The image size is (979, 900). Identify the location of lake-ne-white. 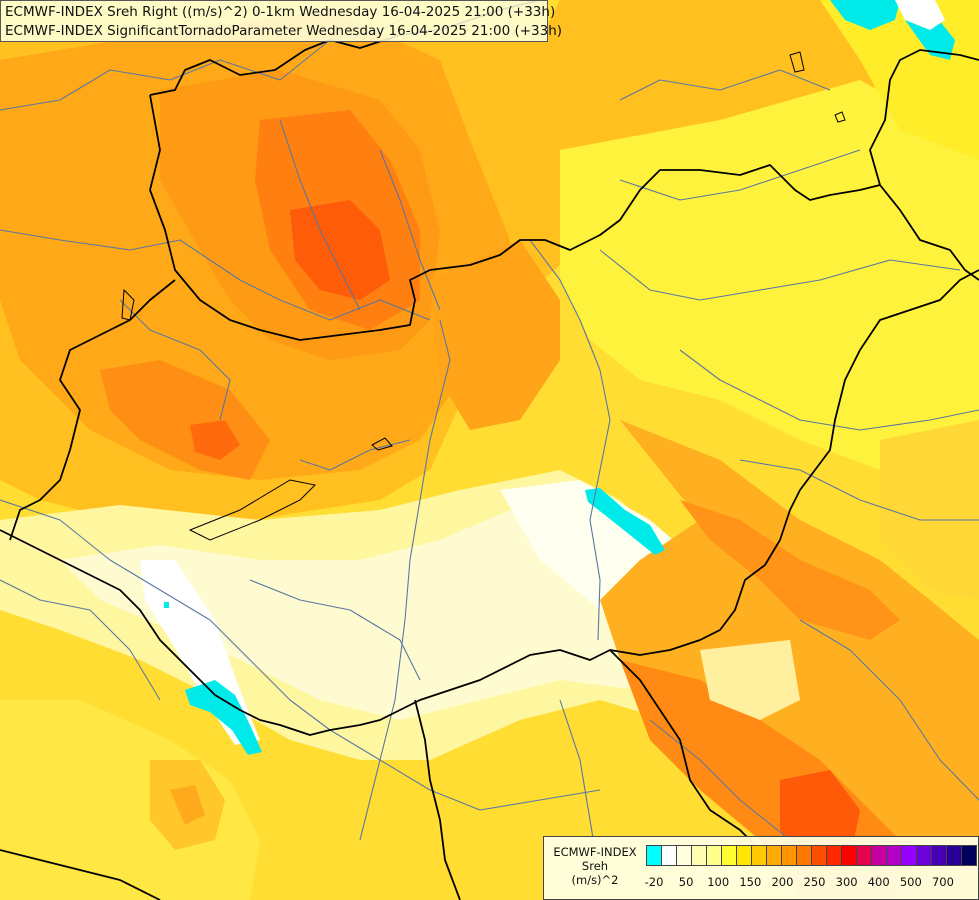
(920, 15).